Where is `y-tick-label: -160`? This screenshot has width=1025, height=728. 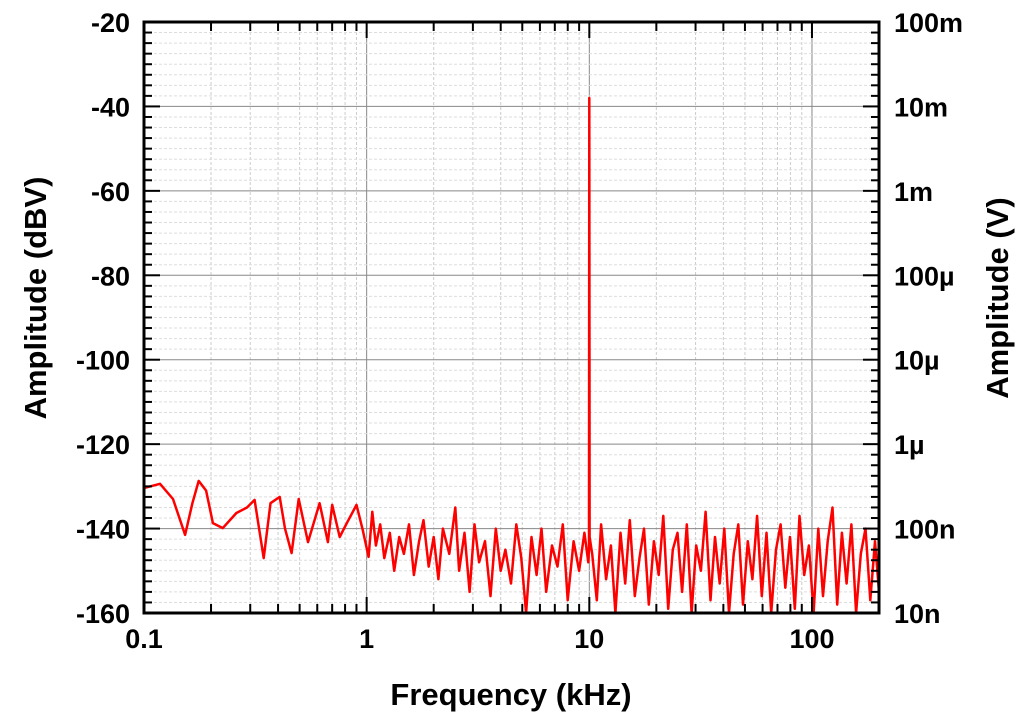
y-tick-label: -160 is located at coordinates (103, 614).